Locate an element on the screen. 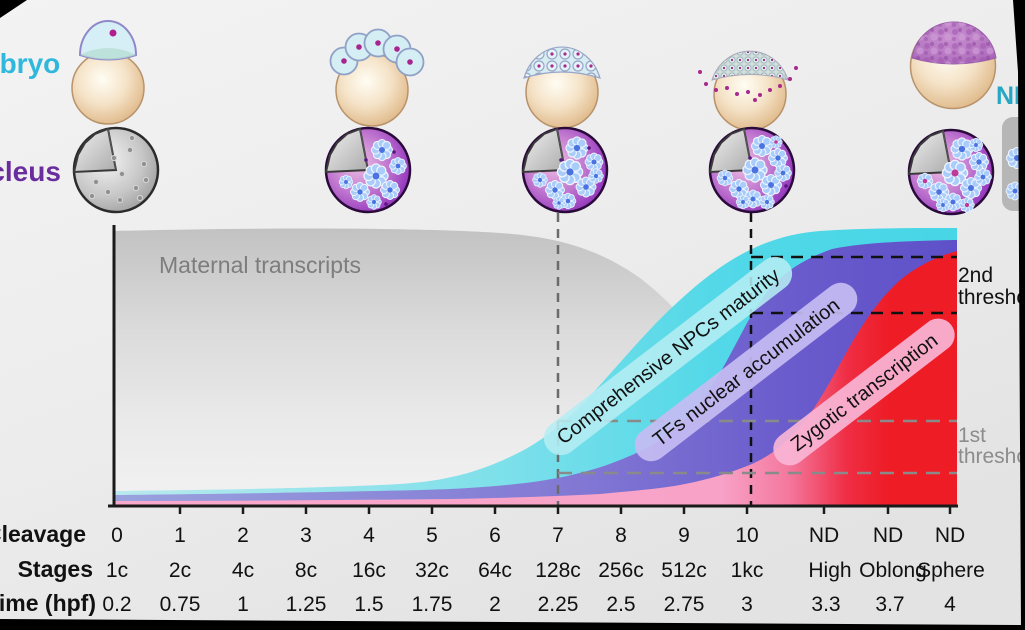 This screenshot has width=1025, height=630. x-axis-ticks is located at coordinates (565, 510).